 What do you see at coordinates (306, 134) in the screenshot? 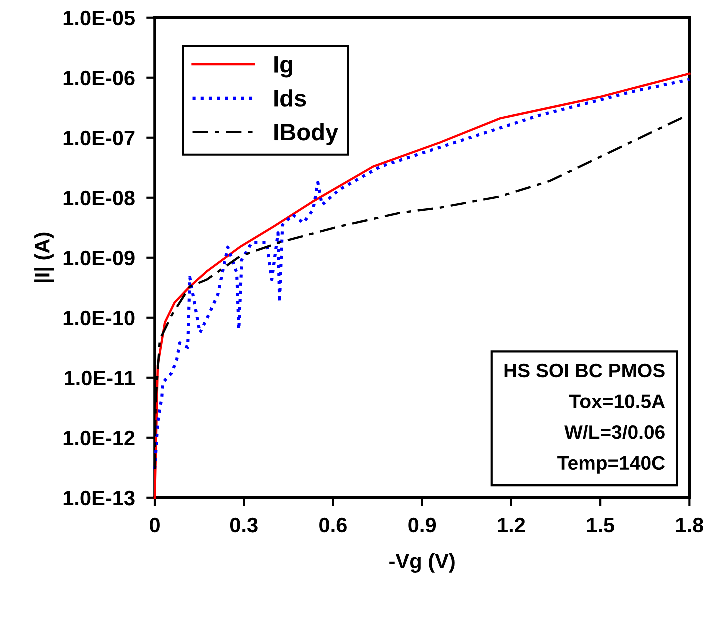
I see `legend-label: IBody` at bounding box center [306, 134].